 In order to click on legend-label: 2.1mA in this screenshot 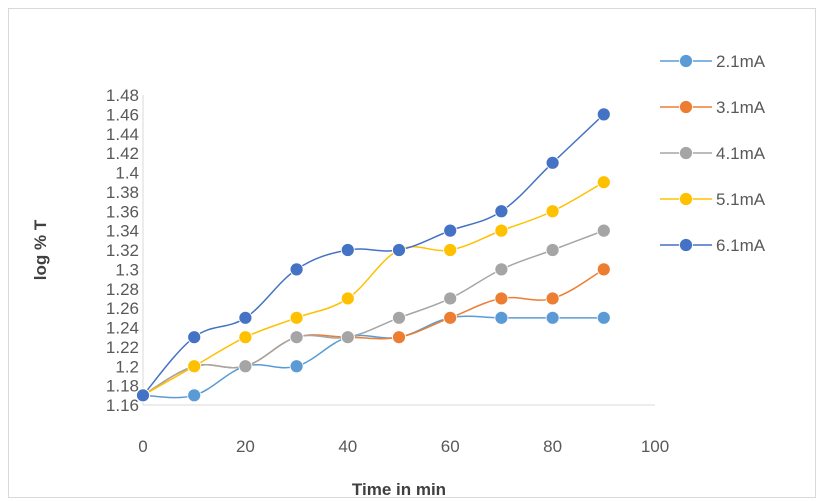, I will do `click(741, 61)`.